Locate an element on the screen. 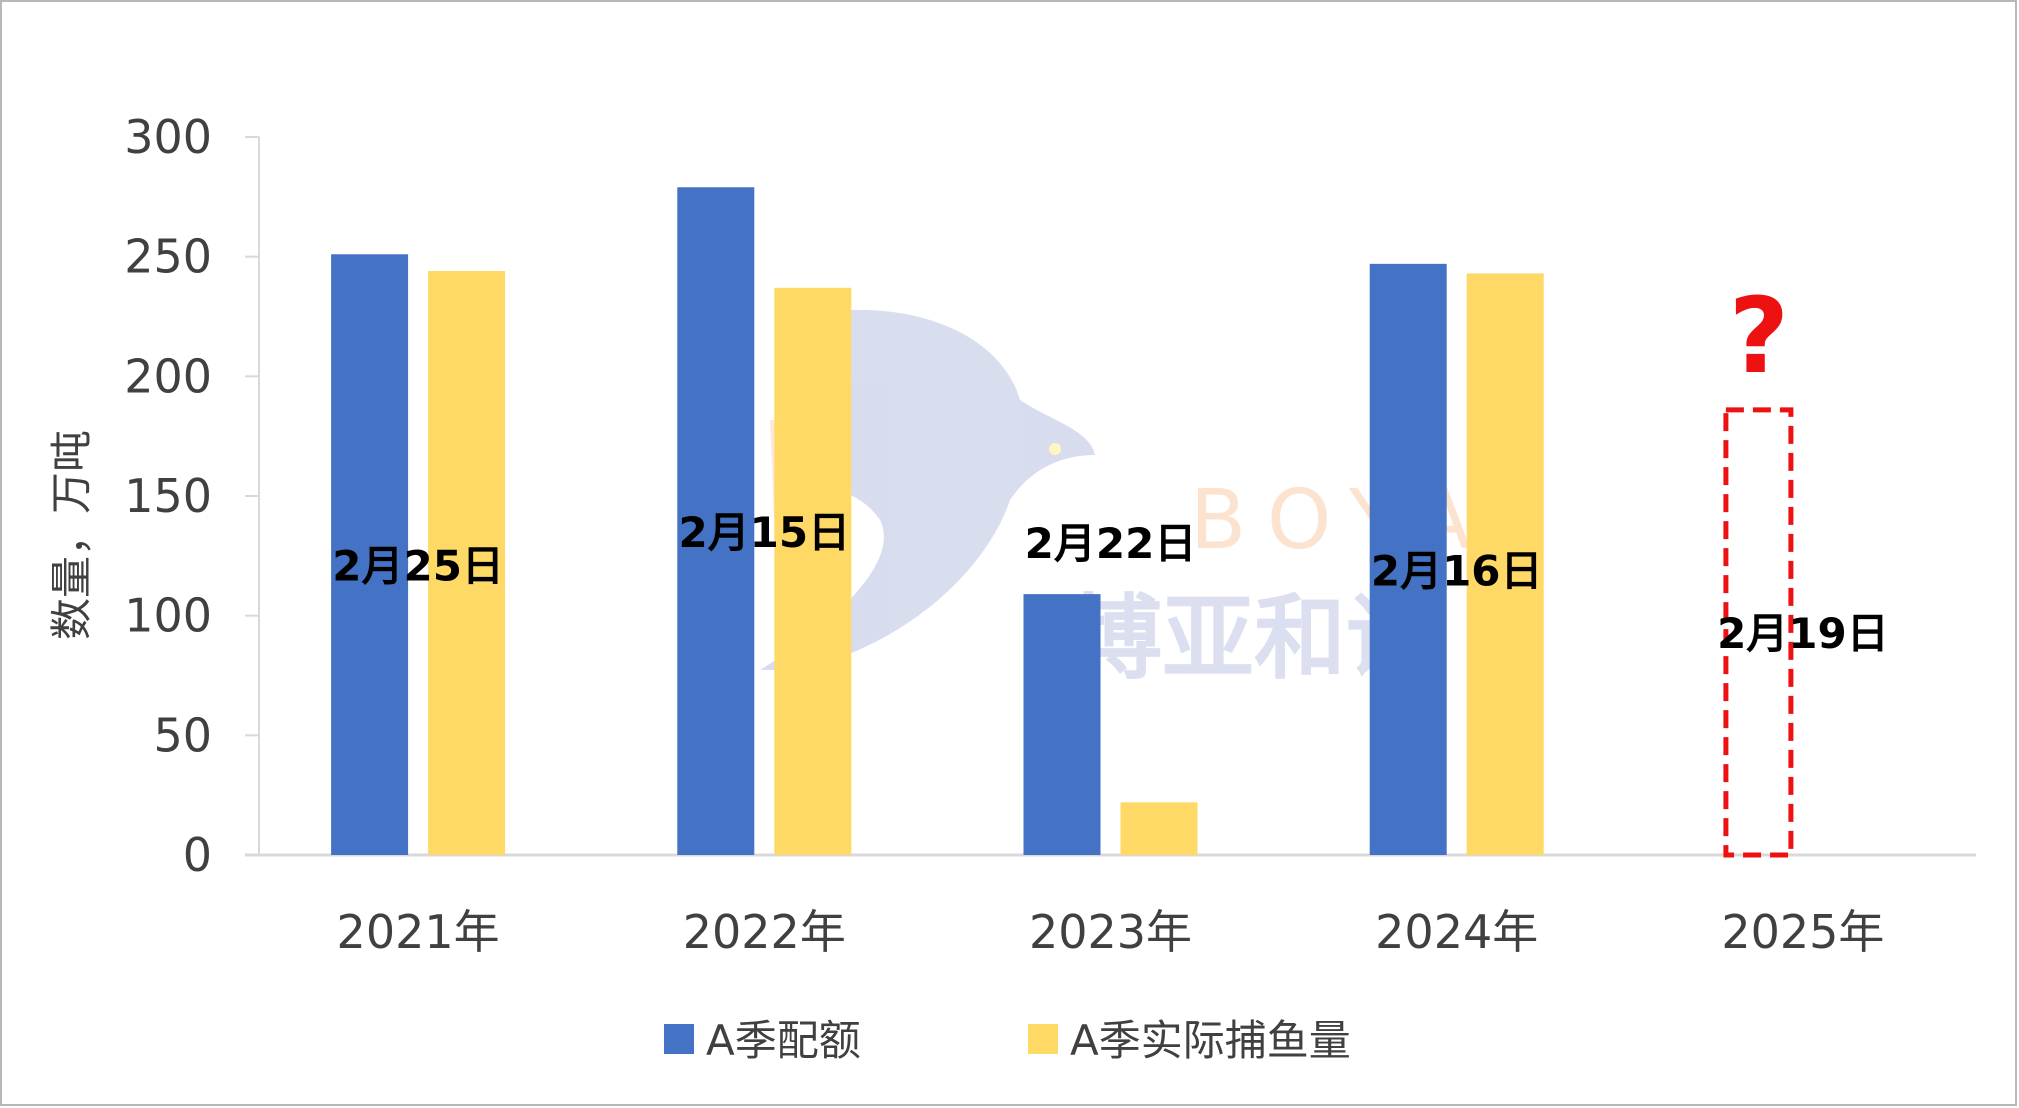  x-tick-label: 2023年 is located at coordinates (1110, 932).